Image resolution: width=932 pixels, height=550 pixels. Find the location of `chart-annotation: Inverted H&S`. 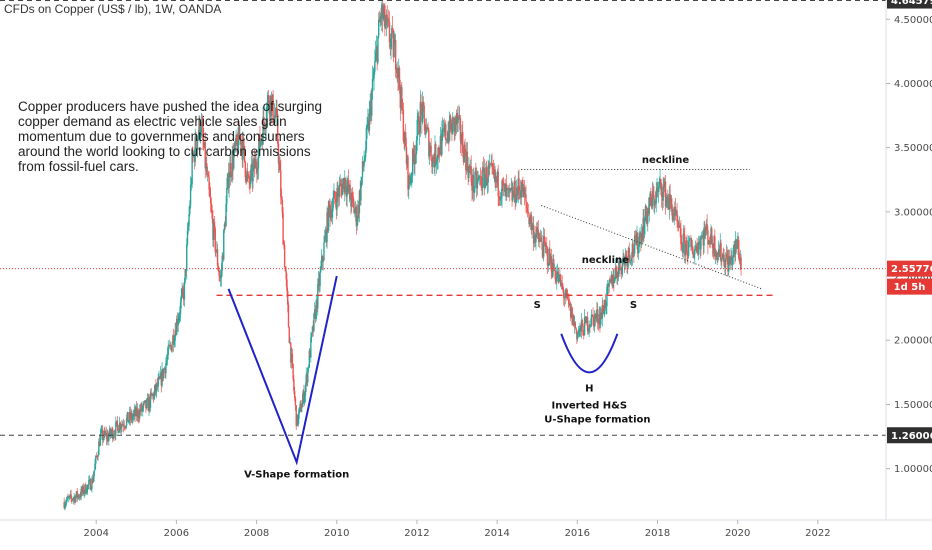

chart-annotation: Inverted H&S is located at coordinates (590, 405).